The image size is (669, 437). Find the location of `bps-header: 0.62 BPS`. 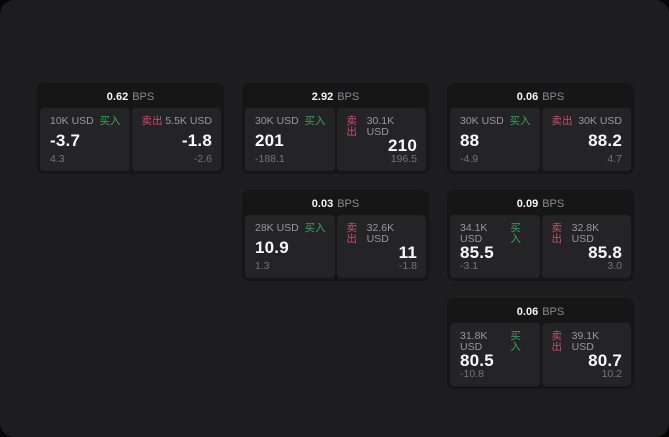

bps-header: 0.62 BPS is located at coordinates (130, 97).